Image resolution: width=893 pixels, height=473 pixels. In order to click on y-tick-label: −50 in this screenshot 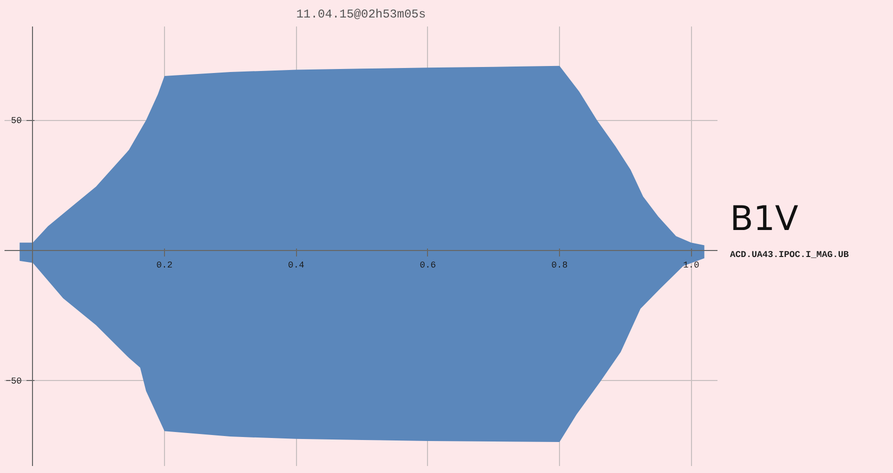, I will do `click(14, 381)`.